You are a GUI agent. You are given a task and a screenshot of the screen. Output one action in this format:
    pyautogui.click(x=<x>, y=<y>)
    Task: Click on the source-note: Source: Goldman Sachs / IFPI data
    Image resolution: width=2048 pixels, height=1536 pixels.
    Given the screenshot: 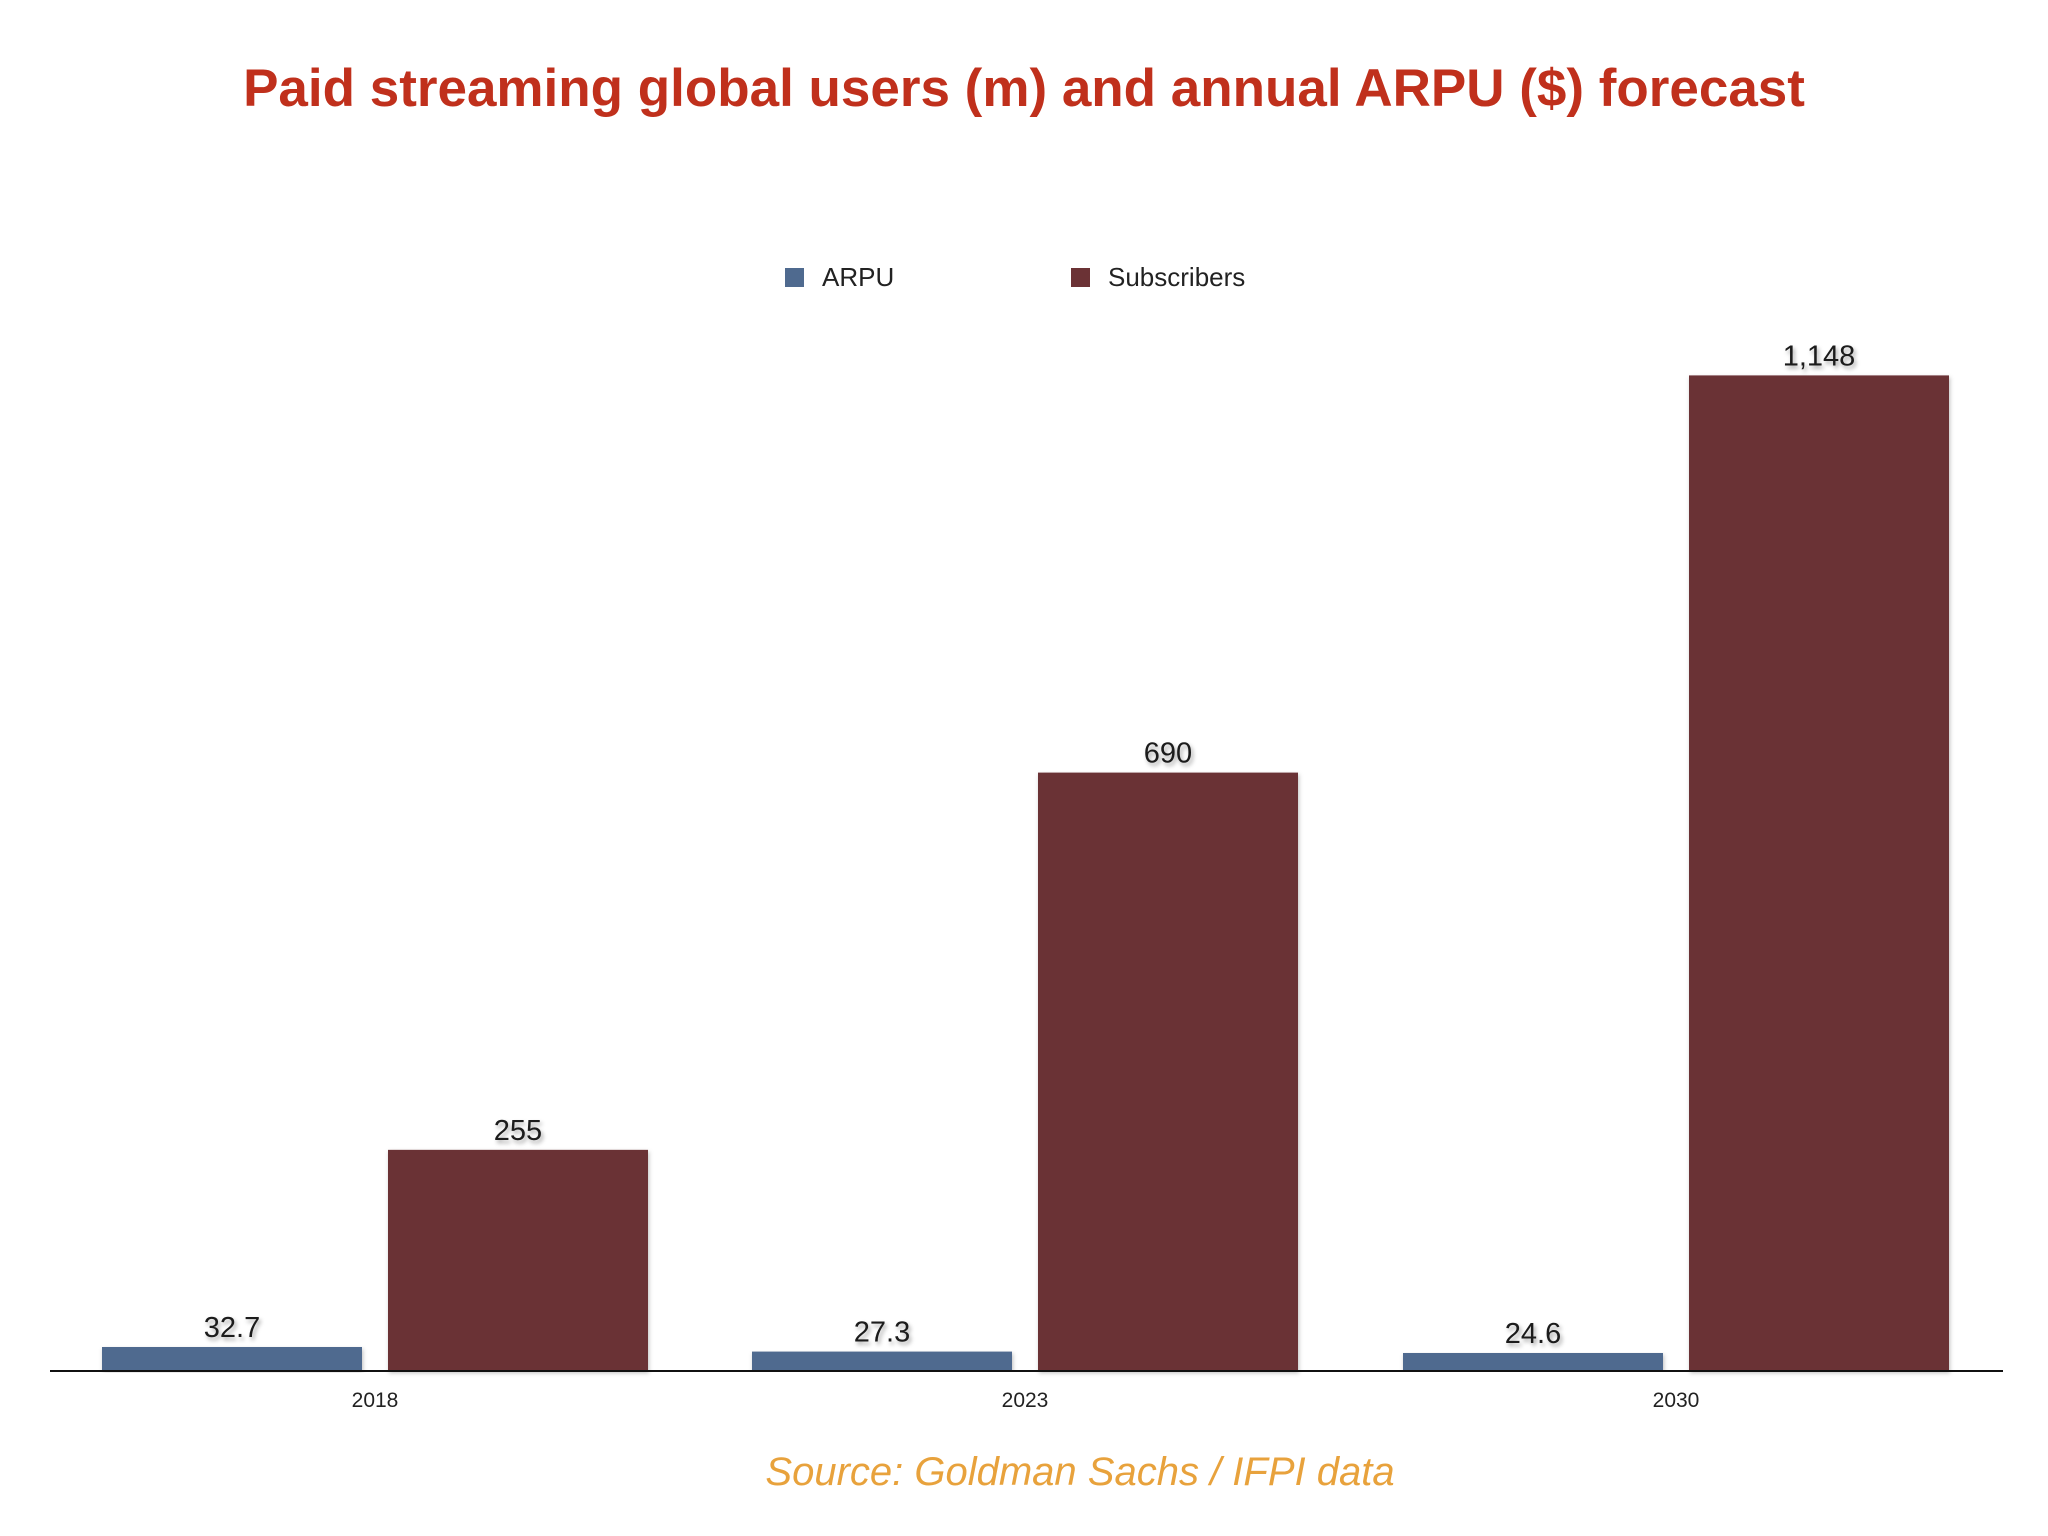 What is the action you would take?
    pyautogui.click(x=1080, y=1472)
    